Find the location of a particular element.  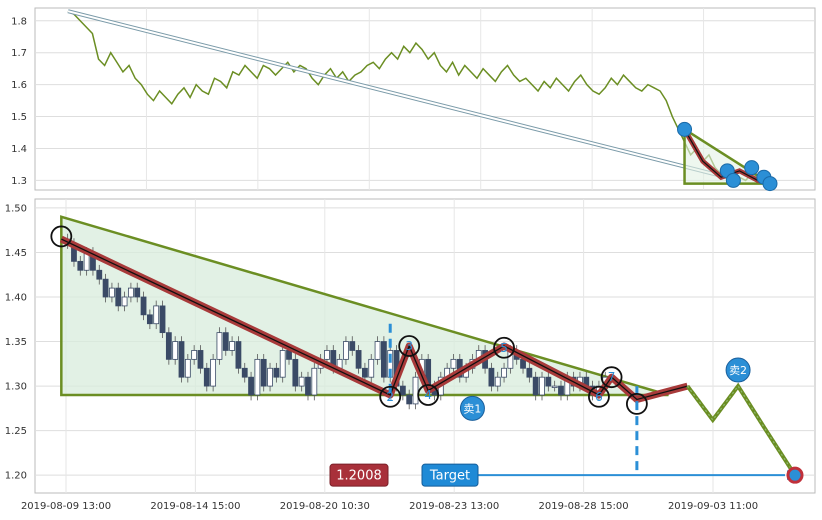

x-tick-label: 2019-08-23 13:00 is located at coordinates (454, 506).